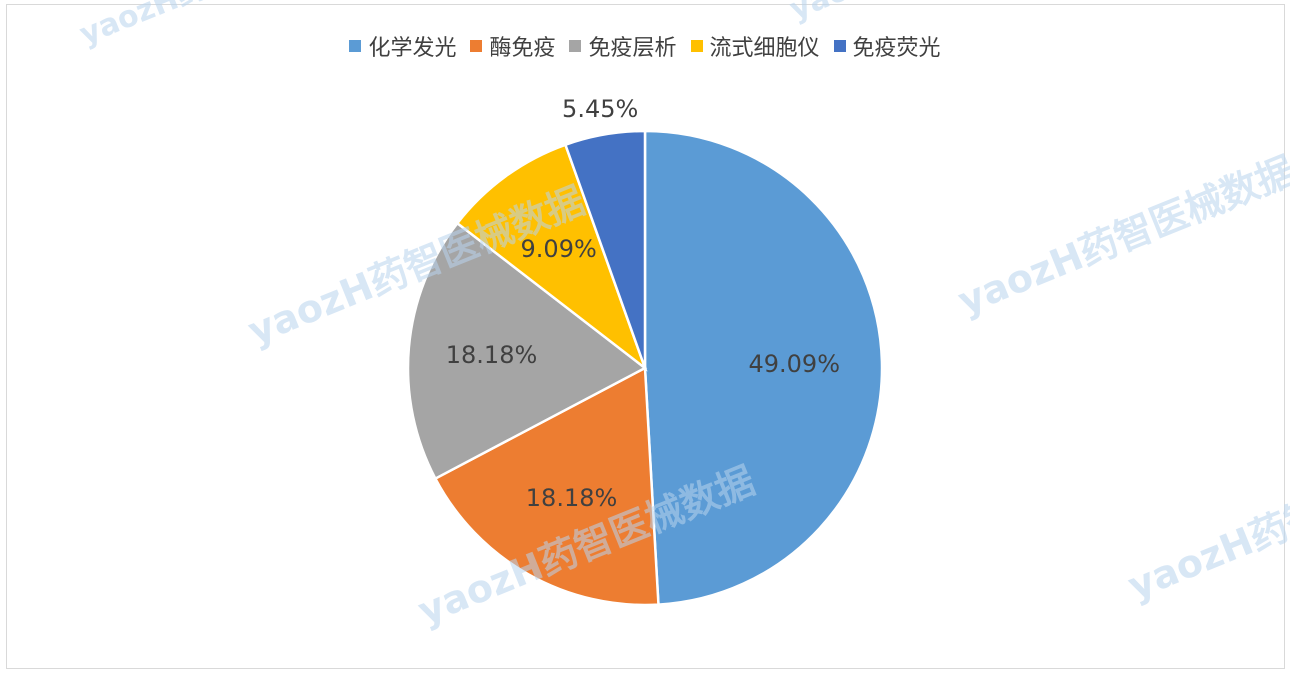 Image resolution: width=1290 pixels, height=675 pixels. What do you see at coordinates (632, 48) in the screenshot?
I see `legend-label: 免疫层析` at bounding box center [632, 48].